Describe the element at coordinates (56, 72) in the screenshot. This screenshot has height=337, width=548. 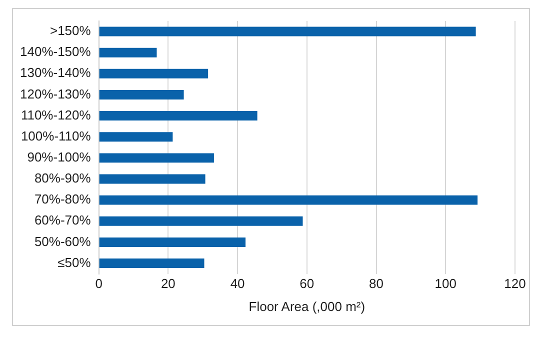
I see `y-tick-label: 130%-140%` at that location.